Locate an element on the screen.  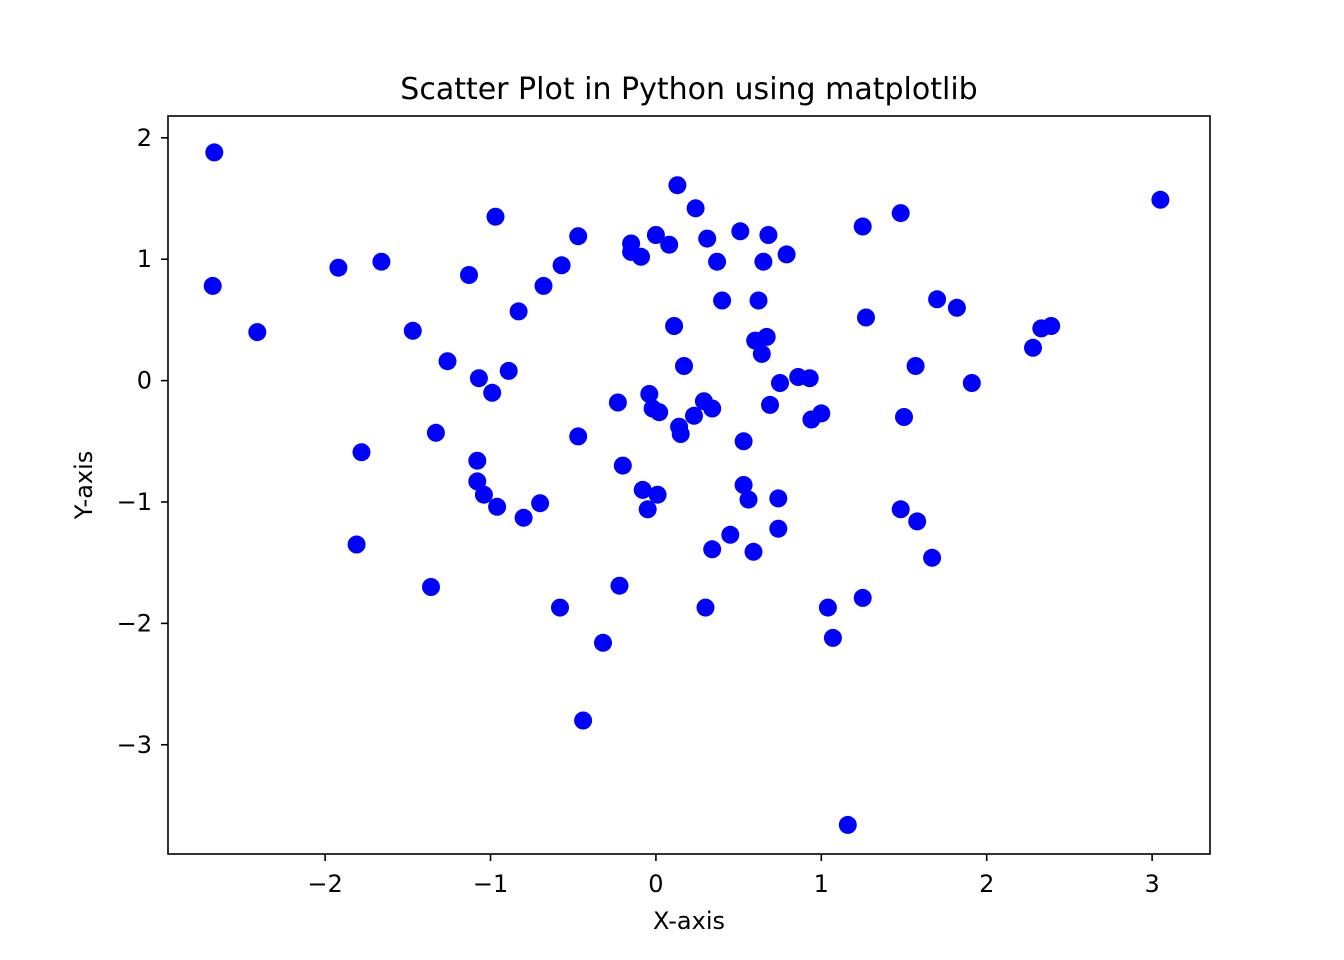
y-axis-ticks: 2 1 0 −1 −2 −3 is located at coordinates (142, 441).